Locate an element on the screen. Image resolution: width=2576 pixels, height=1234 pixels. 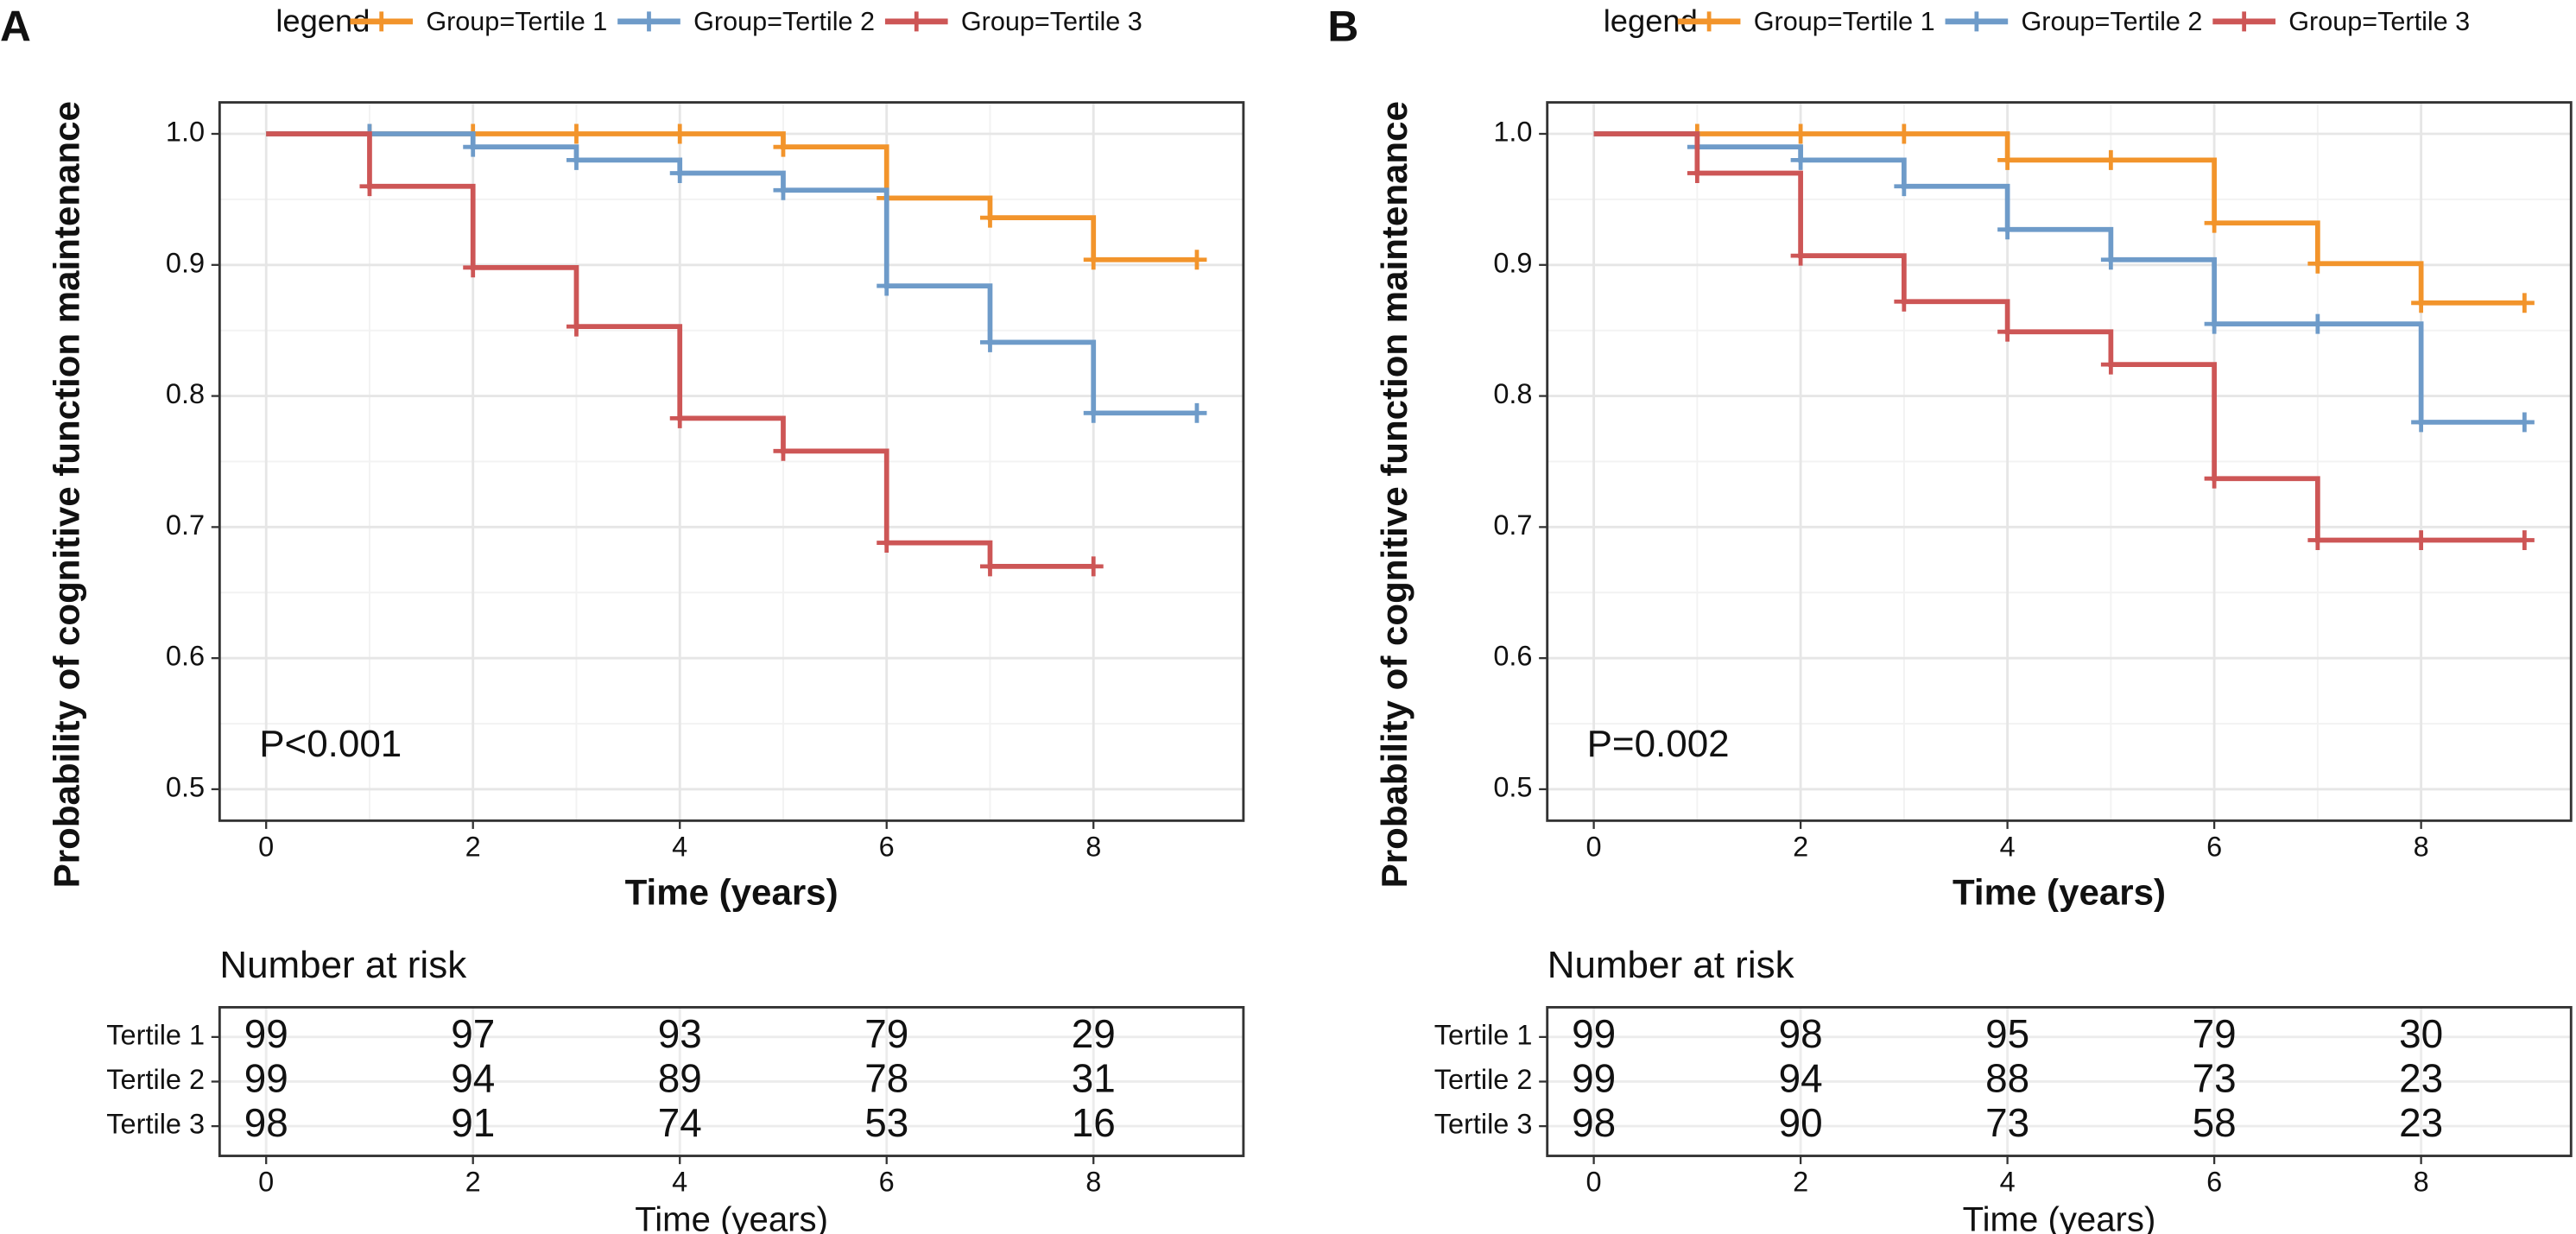
risk-row-label: Tertile 1 is located at coordinates (1483, 1034).